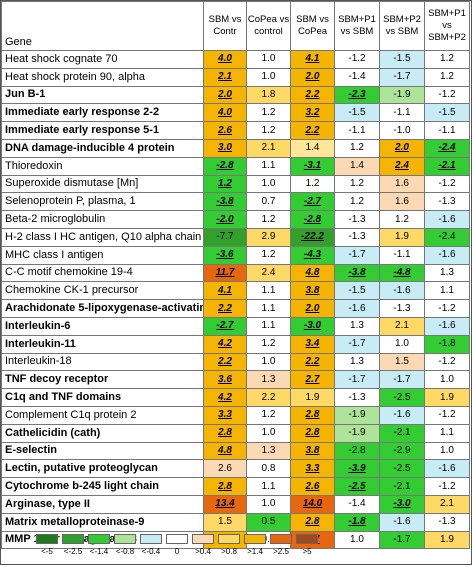 The image size is (474, 567). I want to click on legend-item: >1.4, so click(255, 545).